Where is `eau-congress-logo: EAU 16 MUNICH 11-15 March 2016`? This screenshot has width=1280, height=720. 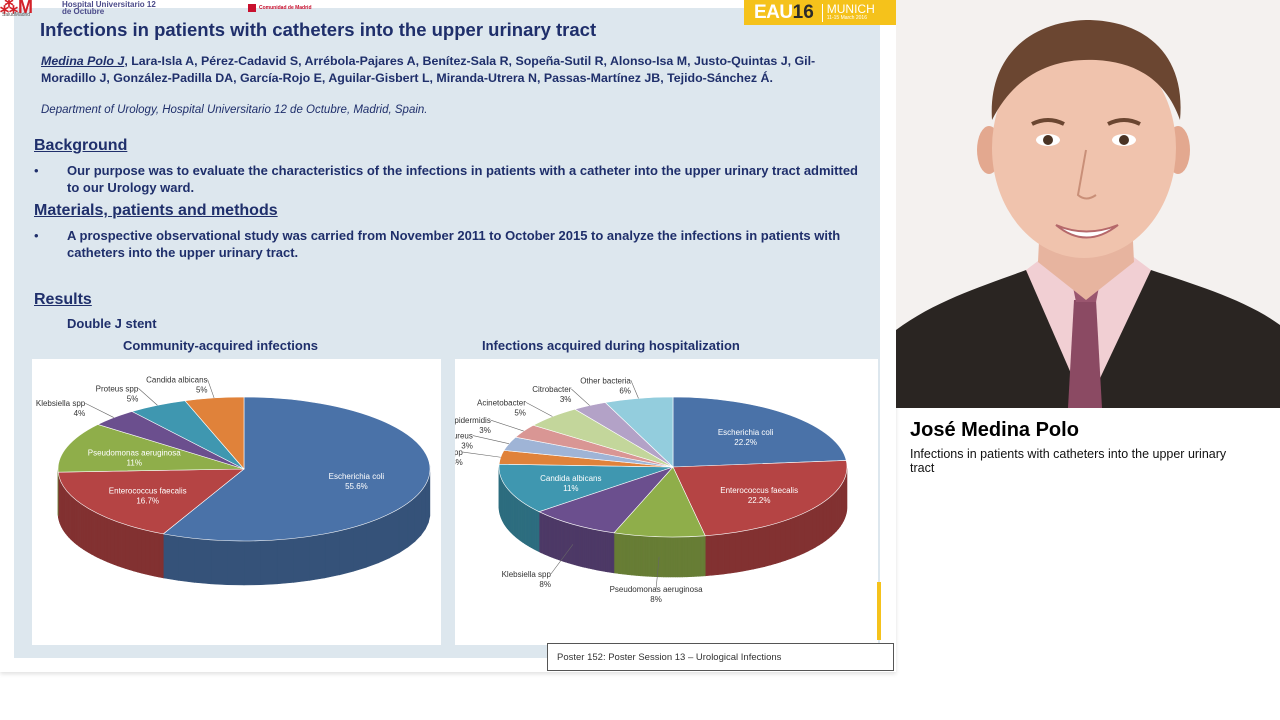 eau-congress-logo: EAU 16 MUNICH 11-15 March 2016 is located at coordinates (820, 12).